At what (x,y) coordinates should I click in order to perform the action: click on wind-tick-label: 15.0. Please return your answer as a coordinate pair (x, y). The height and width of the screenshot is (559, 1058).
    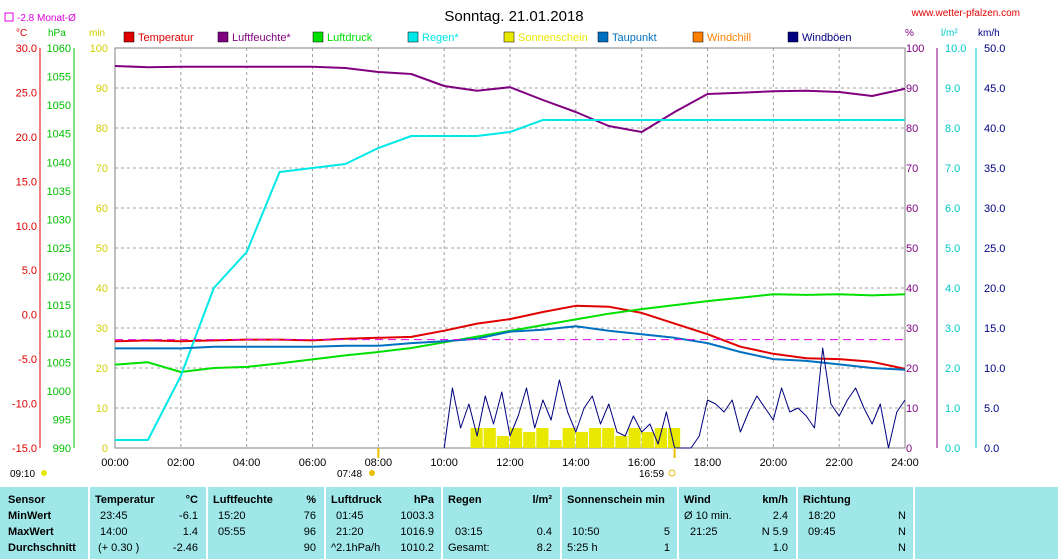
    Looking at the image, I should click on (994, 329).